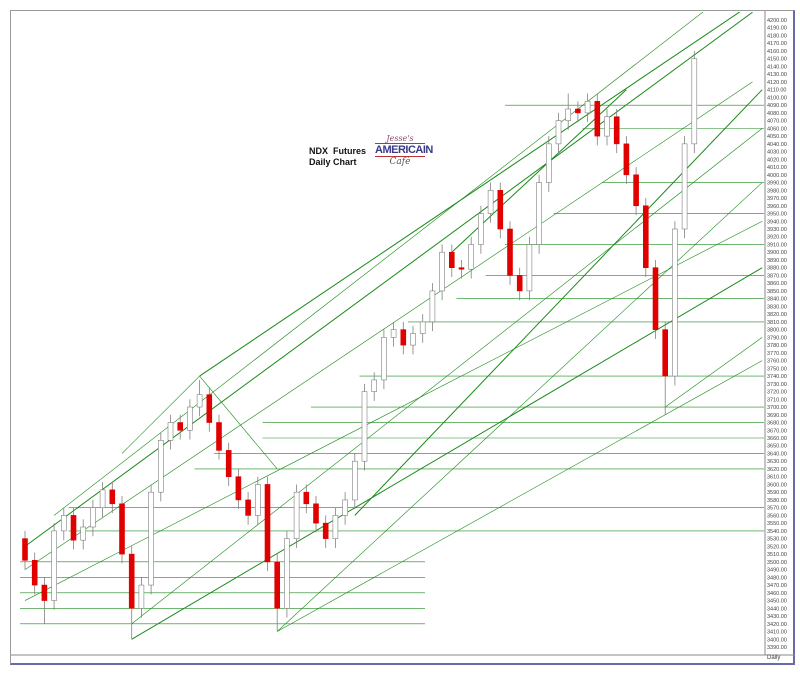 Image resolution: width=800 pixels, height=673 pixels. I want to click on y-tick-label: 4190.00, so click(777, 29).